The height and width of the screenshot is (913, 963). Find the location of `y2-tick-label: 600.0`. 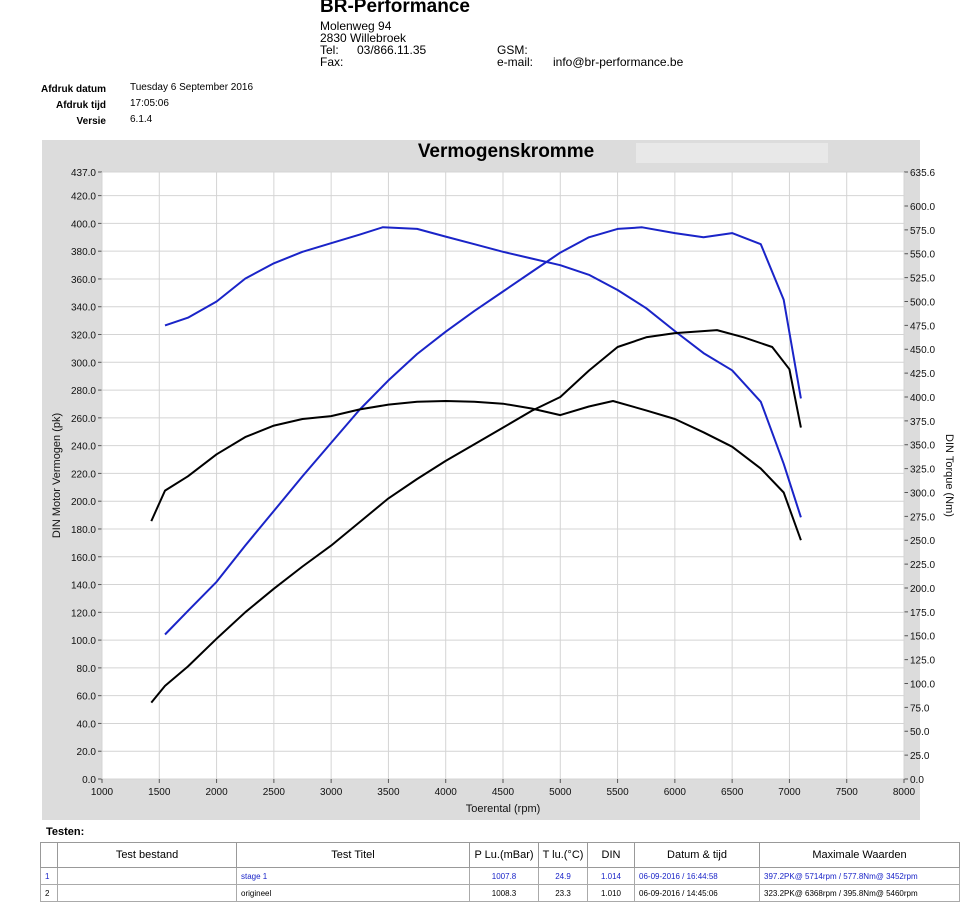

y2-tick-label: 600.0 is located at coordinates (922, 207).